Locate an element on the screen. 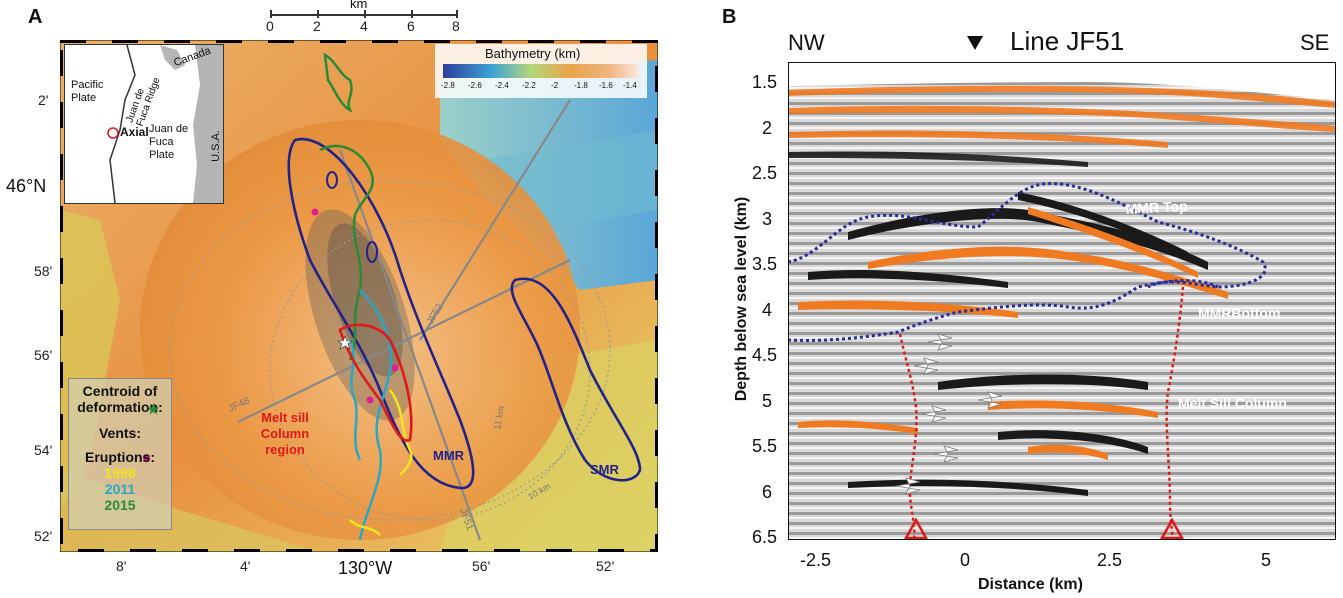 The image size is (1343, 598). y-tick: 3 is located at coordinates (767, 219).